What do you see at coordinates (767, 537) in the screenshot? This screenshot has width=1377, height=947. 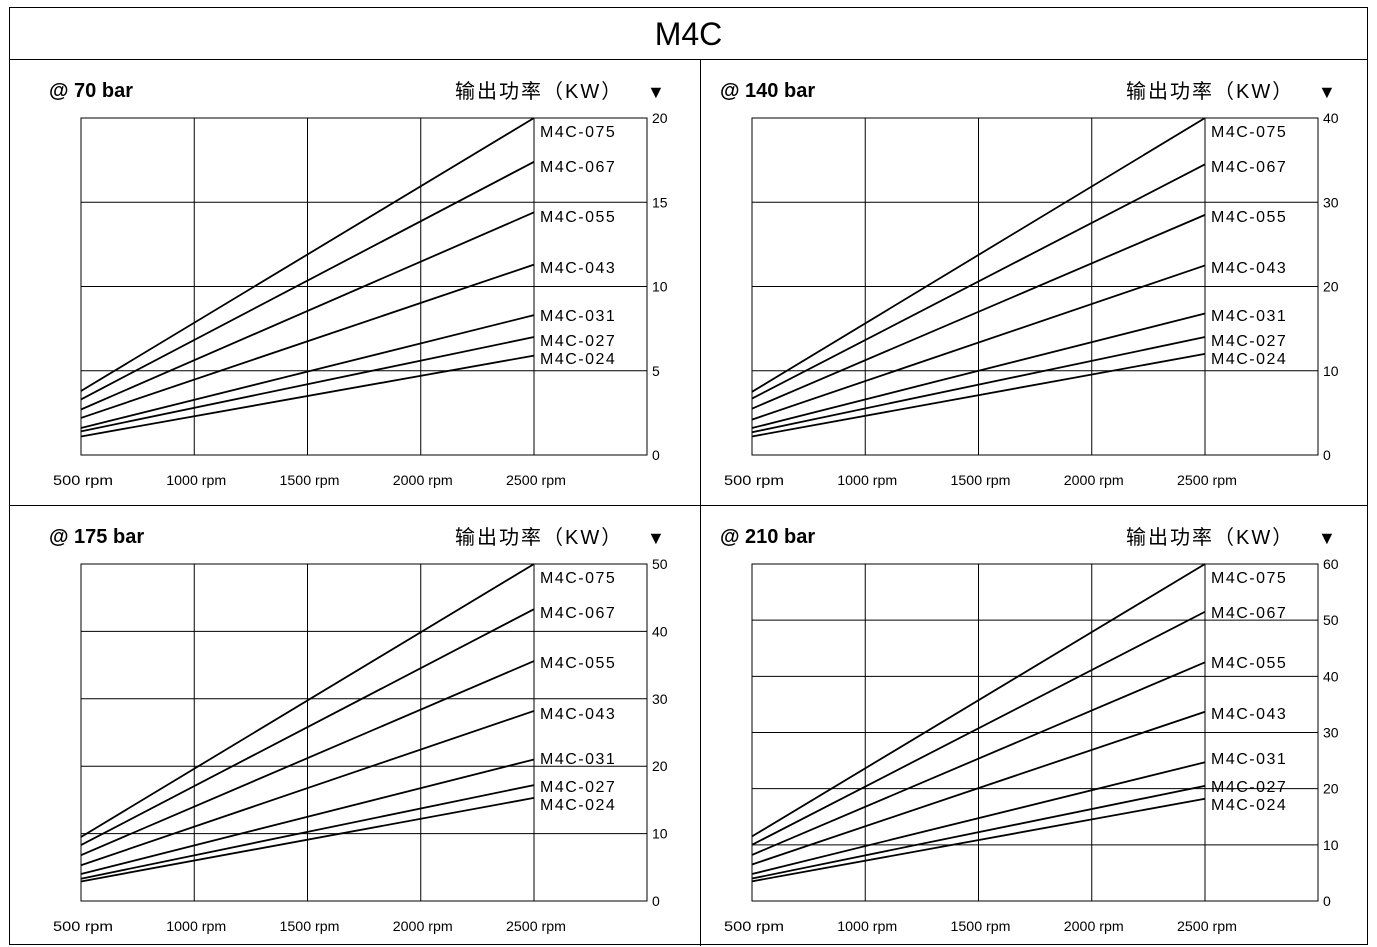 I see `panel-title: @ 210 bar` at bounding box center [767, 537].